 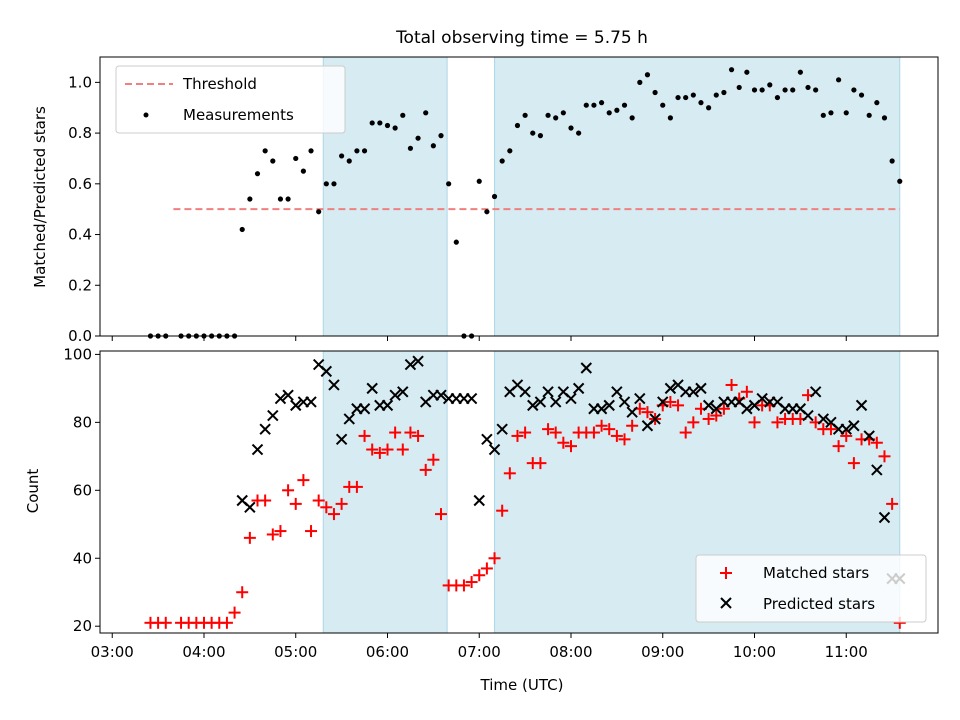 What do you see at coordinates (80, 133) in the screenshot?
I see `y-tick-label: 0.8` at bounding box center [80, 133].